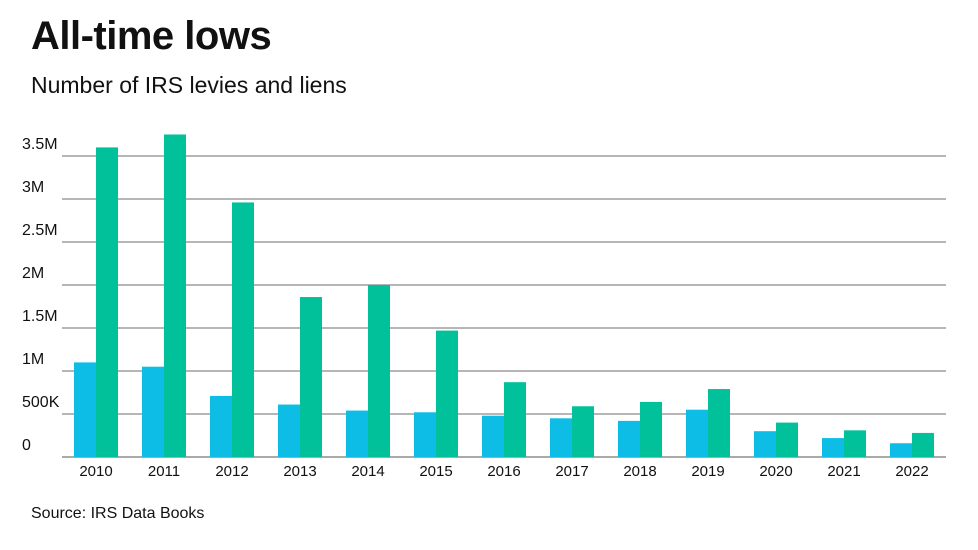 This screenshot has width=978, height=550. What do you see at coordinates (151, 36) in the screenshot?
I see `chart-title: All-time lows` at bounding box center [151, 36].